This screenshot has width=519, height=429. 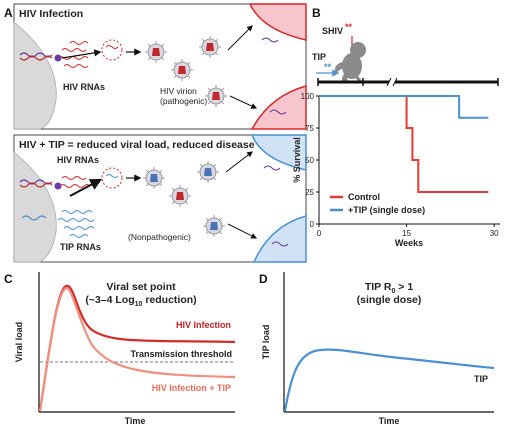 I want to click on tip-label: TIP, so click(x=319, y=57).